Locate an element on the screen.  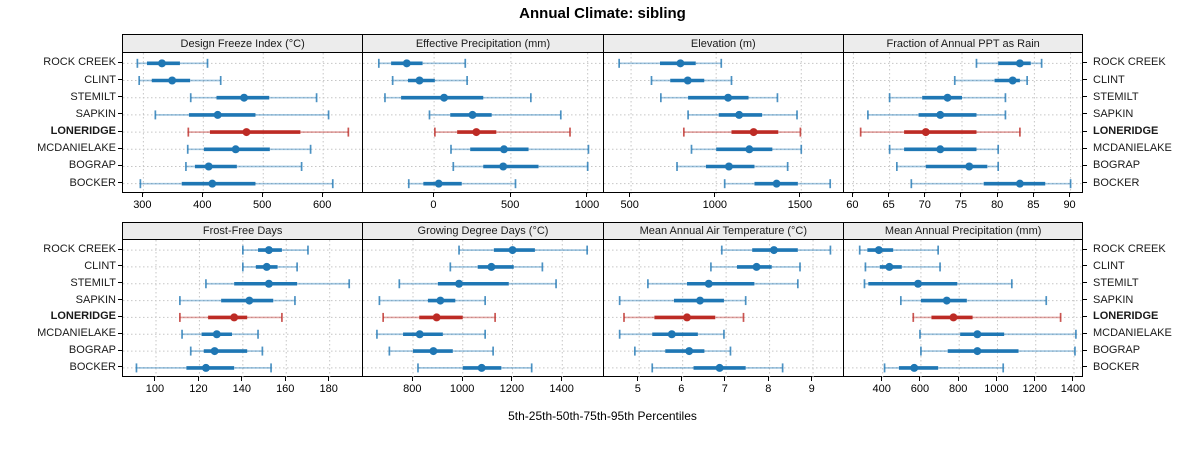
panel-strip: Mean Annual Precipitation (mm) is located at coordinates (963, 230).